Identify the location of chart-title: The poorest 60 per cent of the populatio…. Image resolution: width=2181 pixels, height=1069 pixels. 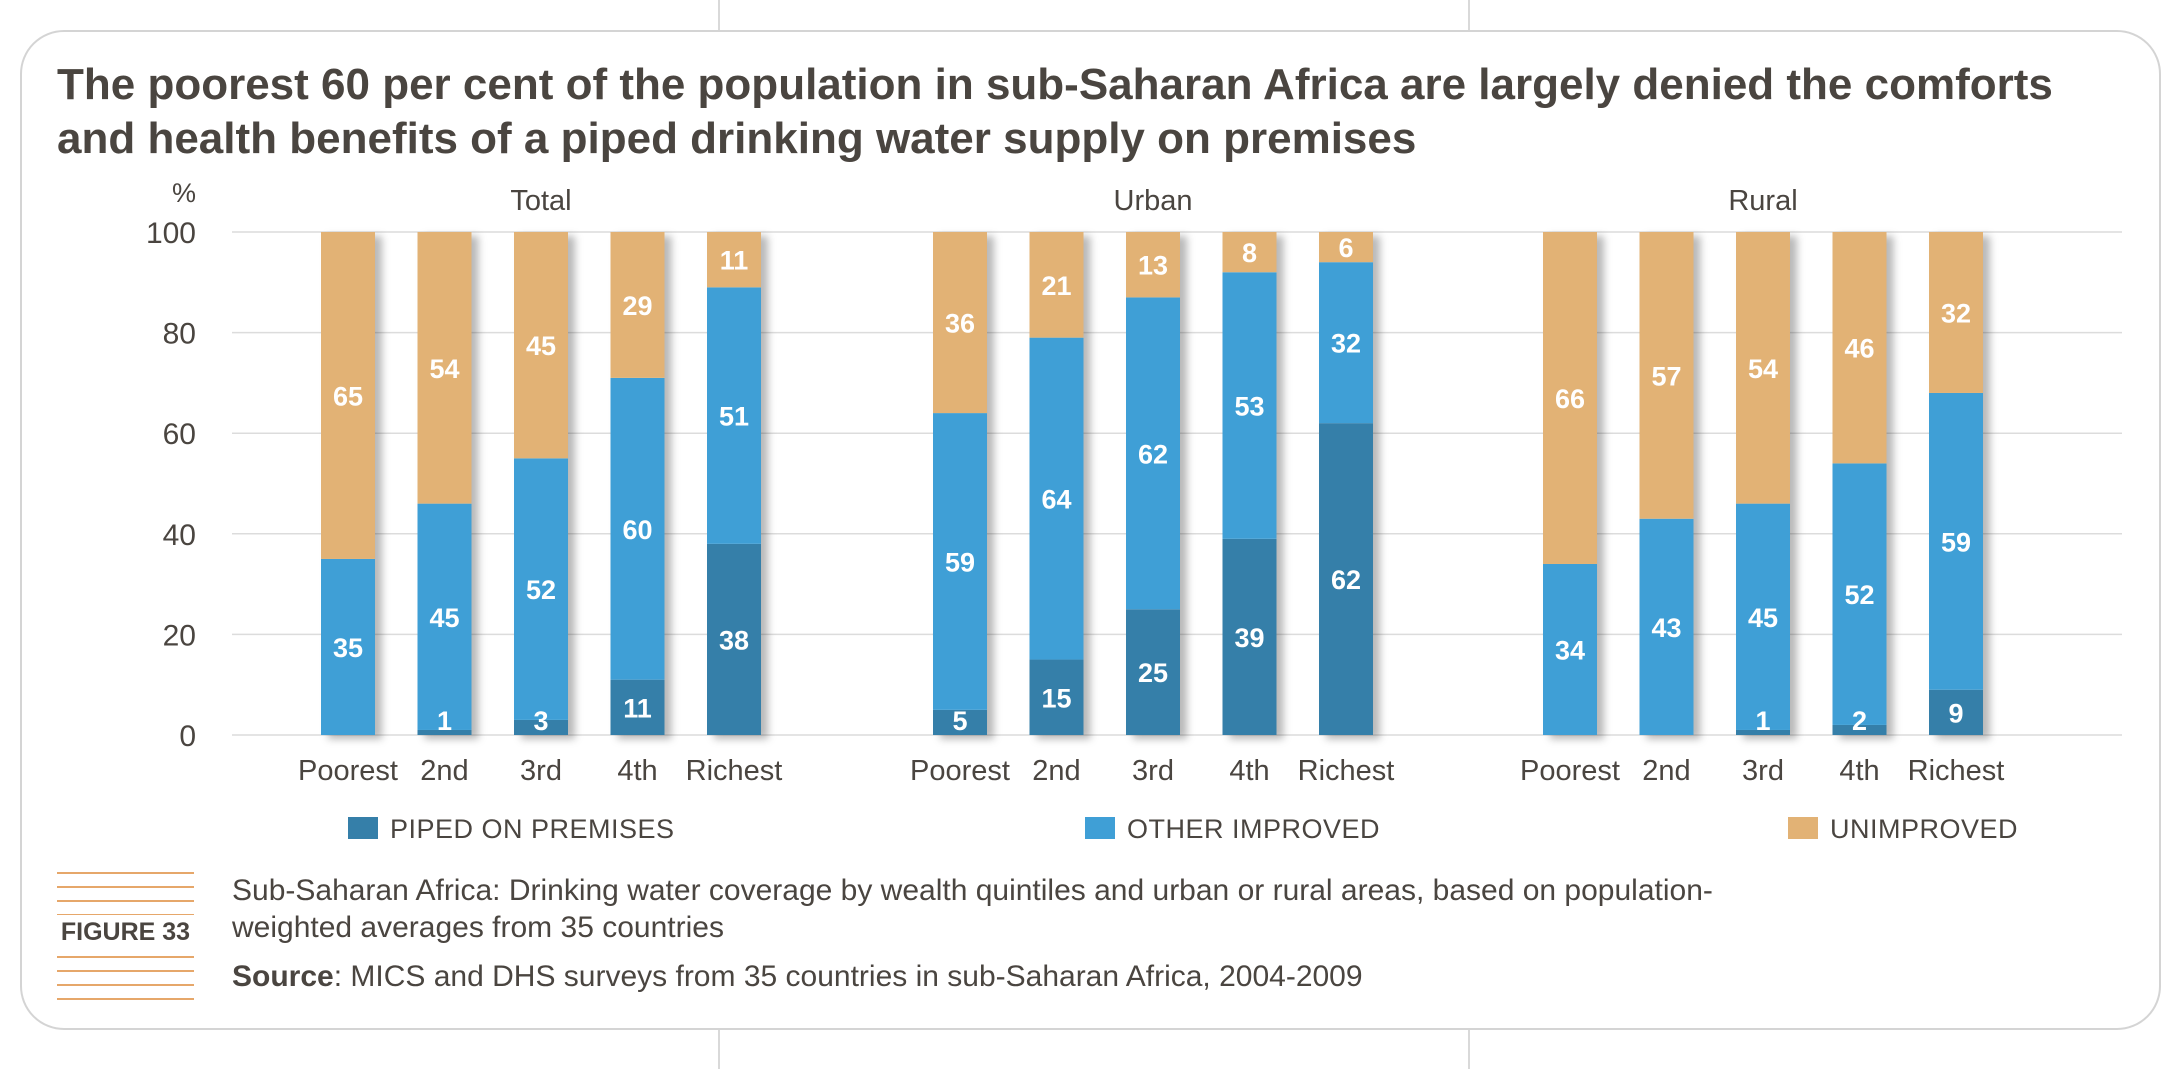
(1055, 111).